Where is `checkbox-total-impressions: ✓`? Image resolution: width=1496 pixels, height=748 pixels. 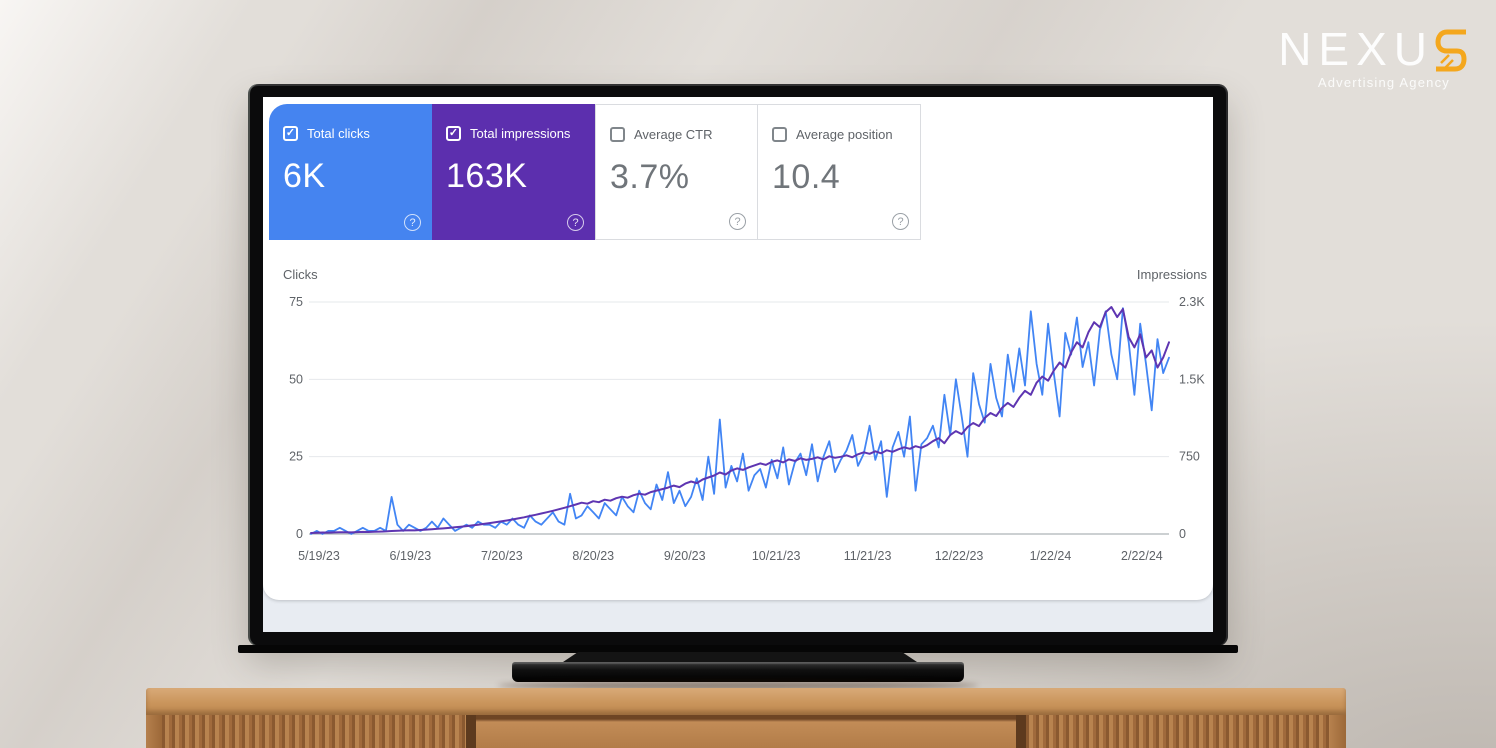 checkbox-total-impressions: ✓ is located at coordinates (453, 133).